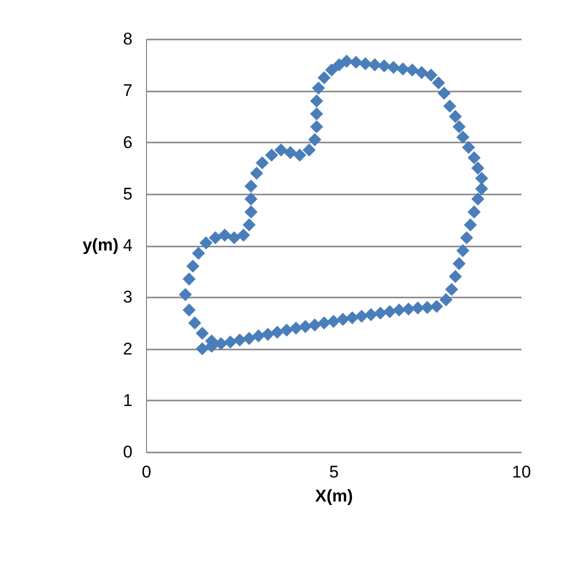 Image resolution: width=562 pixels, height=571 pixels. I want to click on y-tick-label: 8, so click(127, 39).